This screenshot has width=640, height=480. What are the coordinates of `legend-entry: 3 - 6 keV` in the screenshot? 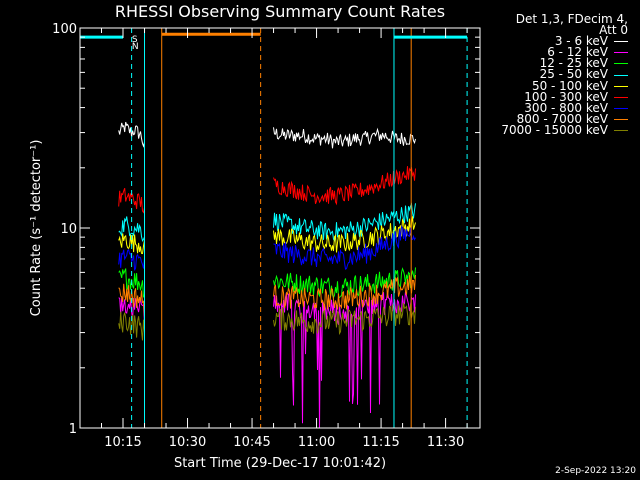 It's located at (564, 41).